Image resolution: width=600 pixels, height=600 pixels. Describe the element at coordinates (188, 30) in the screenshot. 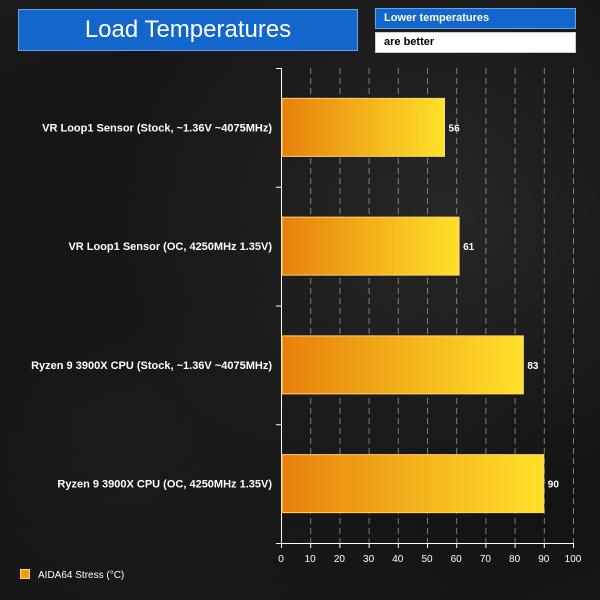

I see `chart-title: Load Temperatures` at that location.